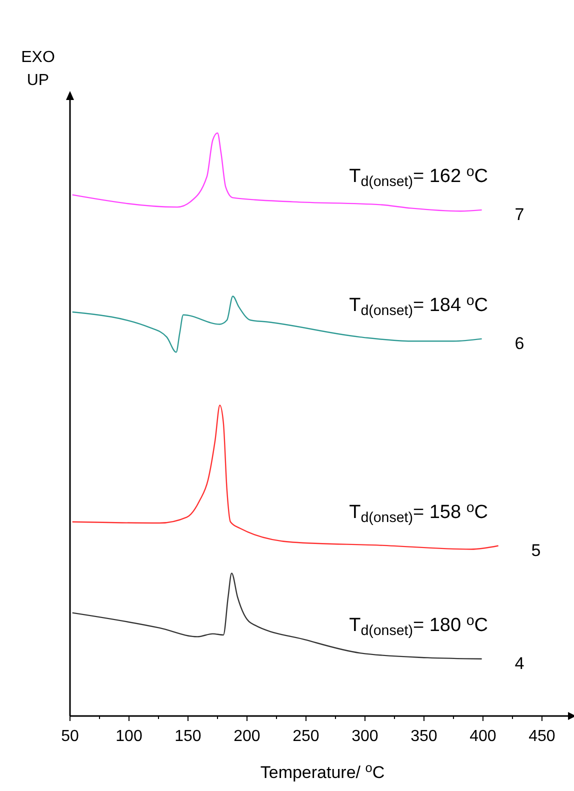 Image resolution: width=574 pixels, height=791 pixels. What do you see at coordinates (247, 736) in the screenshot?
I see `x-tick-label: 200` at bounding box center [247, 736].